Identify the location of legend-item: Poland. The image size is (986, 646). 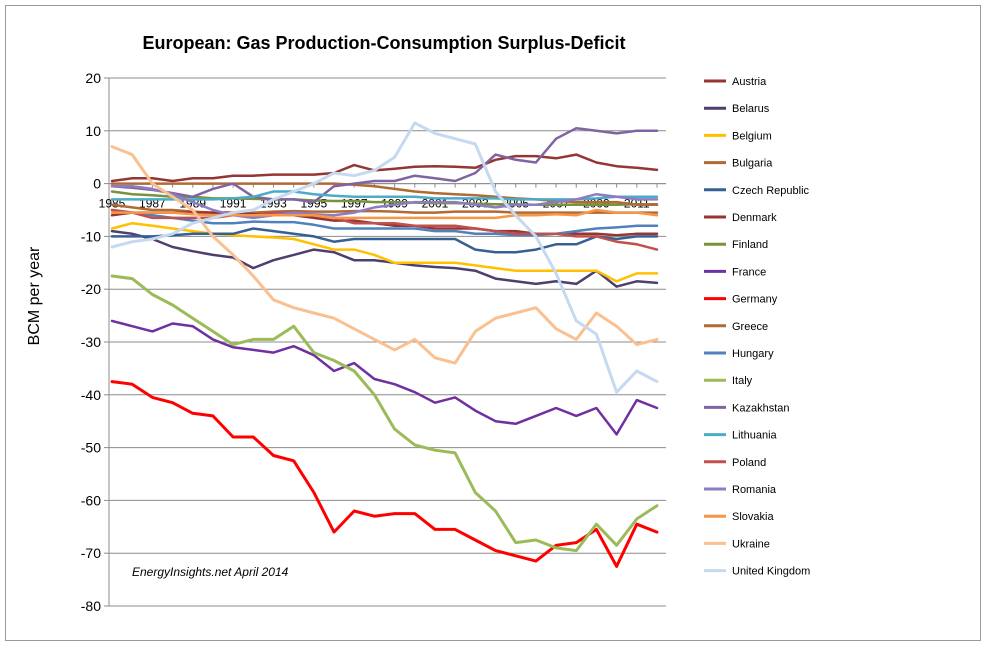
(735, 463).